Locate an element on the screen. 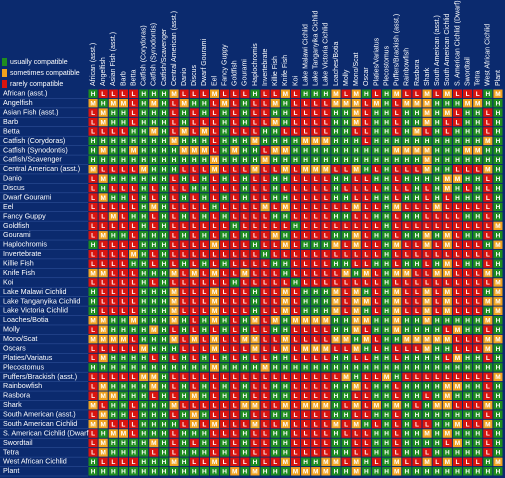 The height and width of the screenshot is (478, 505). column-header: S. American Cichlid (Dwarf) is located at coordinates (457, 43).